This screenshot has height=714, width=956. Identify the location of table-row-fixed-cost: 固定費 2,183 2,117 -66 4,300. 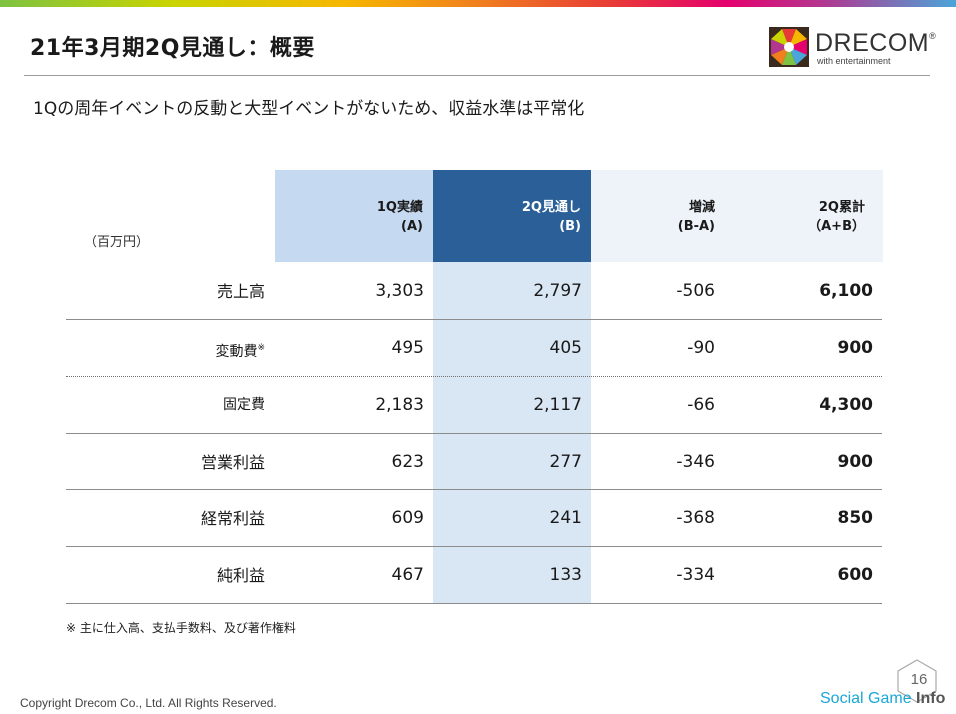
(474, 405).